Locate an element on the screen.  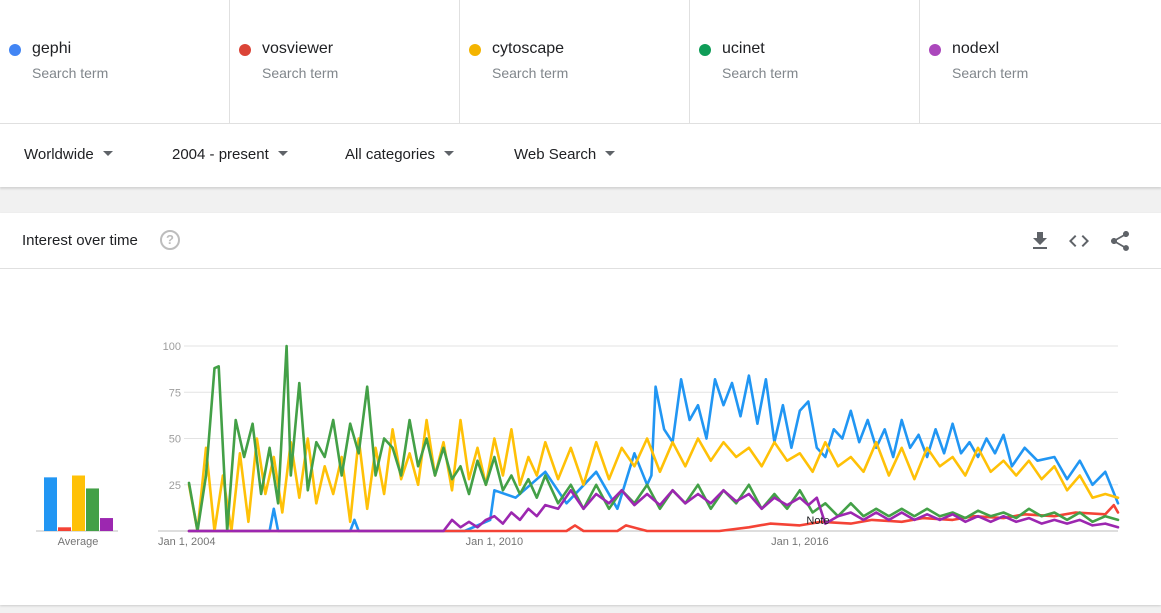
term-nodexl: nodexl Search term is located at coordinates (1040, 62).